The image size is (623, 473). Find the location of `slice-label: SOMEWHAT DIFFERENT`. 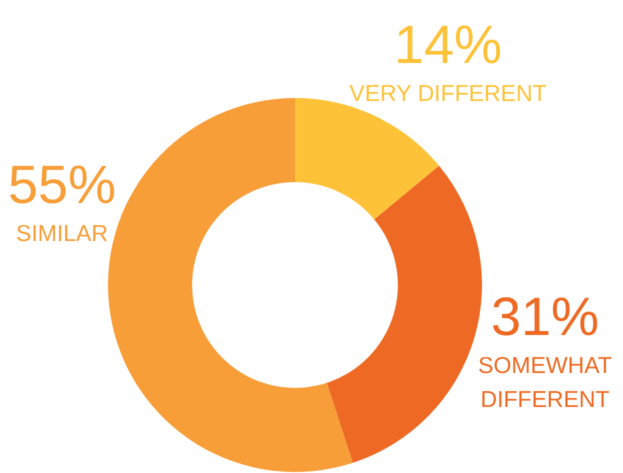

slice-label: SOMEWHAT DIFFERENT is located at coordinates (545, 382).